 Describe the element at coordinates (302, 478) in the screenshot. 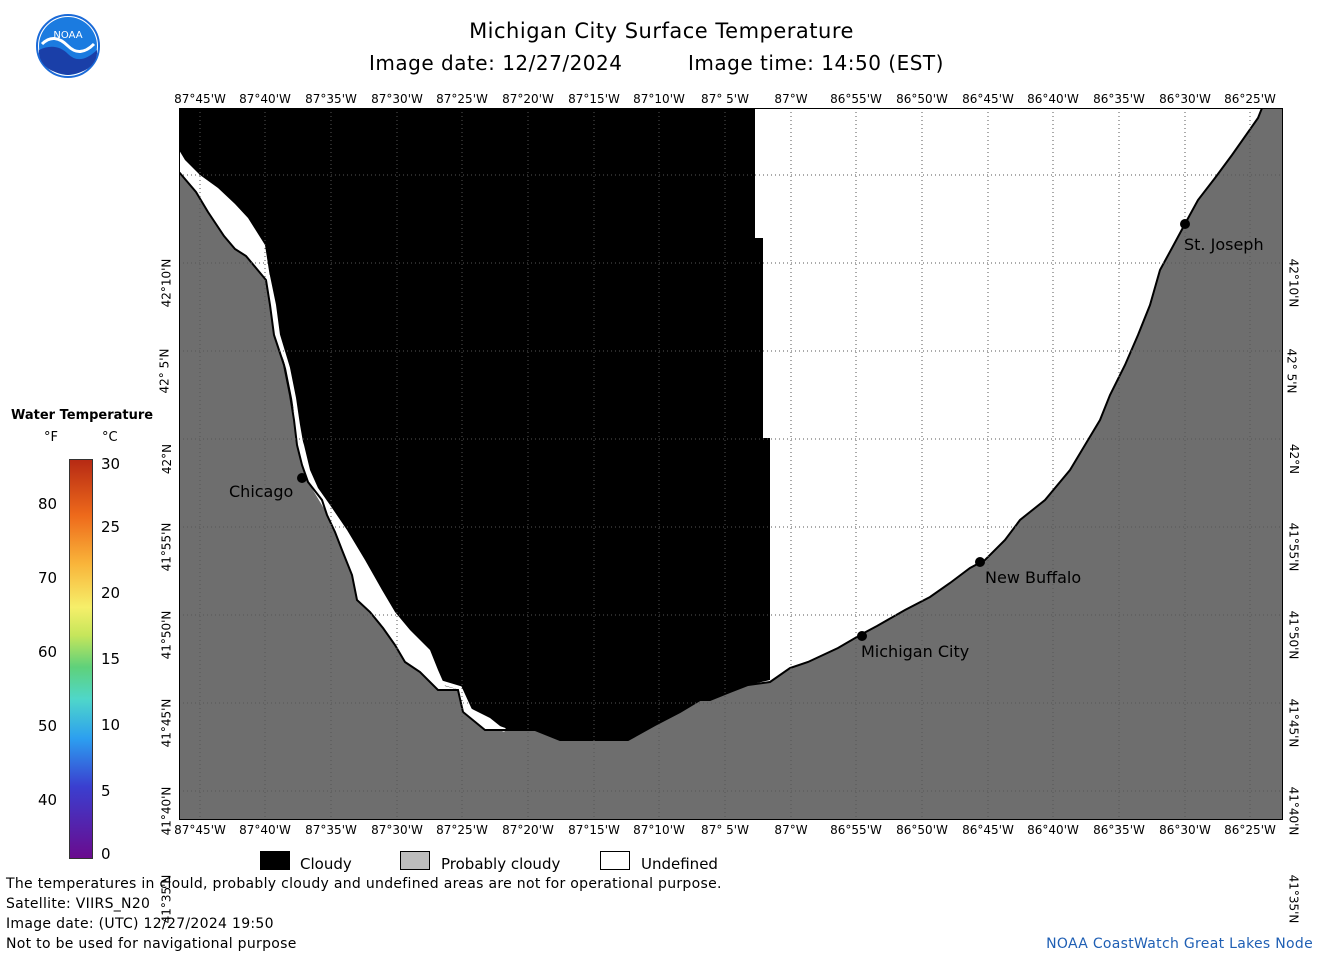

I see `city-marker-chicago` at that location.